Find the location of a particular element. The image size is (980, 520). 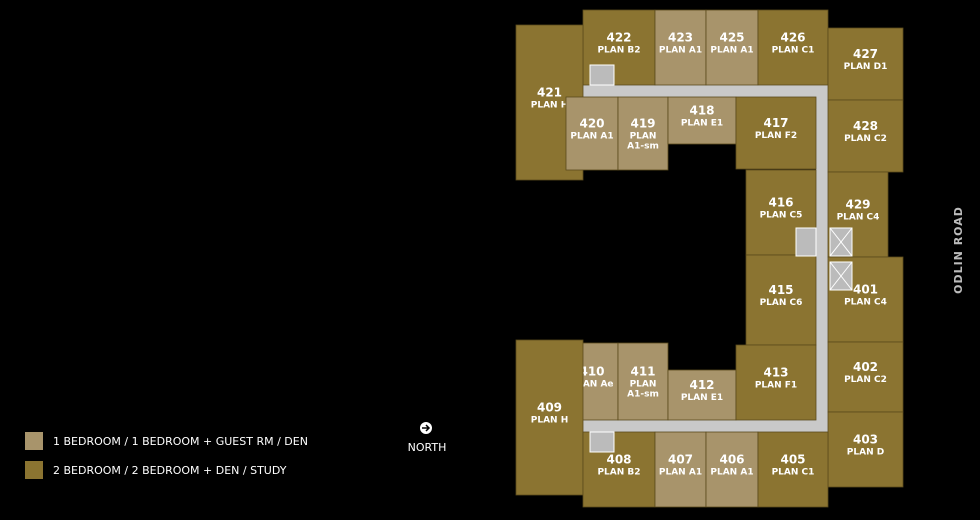

unit-plan: PLAN C6 is located at coordinates (781, 303).